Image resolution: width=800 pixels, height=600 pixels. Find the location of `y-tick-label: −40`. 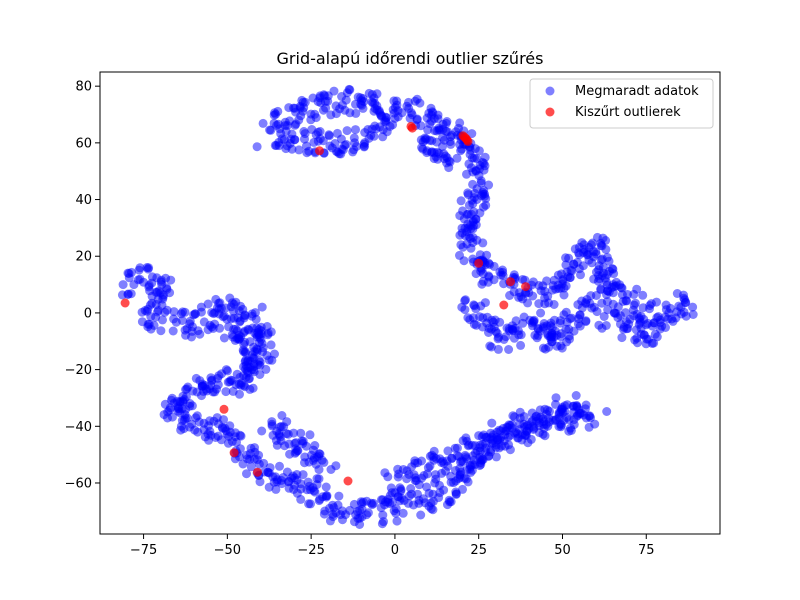

y-tick-label: −40 is located at coordinates (78, 427).